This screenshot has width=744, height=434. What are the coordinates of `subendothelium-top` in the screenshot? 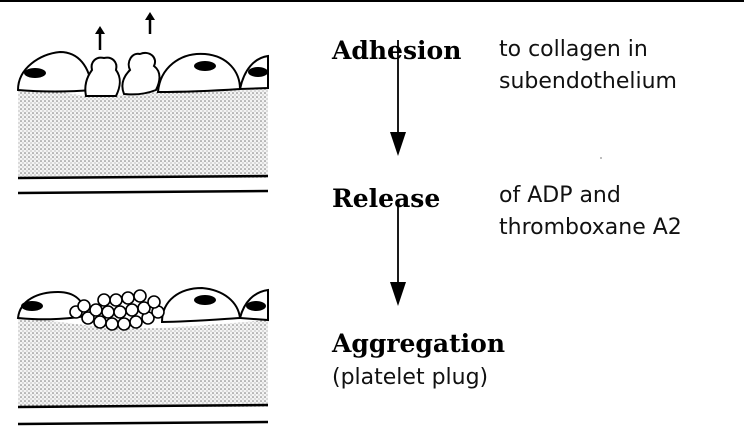 It's located at (143, 133).